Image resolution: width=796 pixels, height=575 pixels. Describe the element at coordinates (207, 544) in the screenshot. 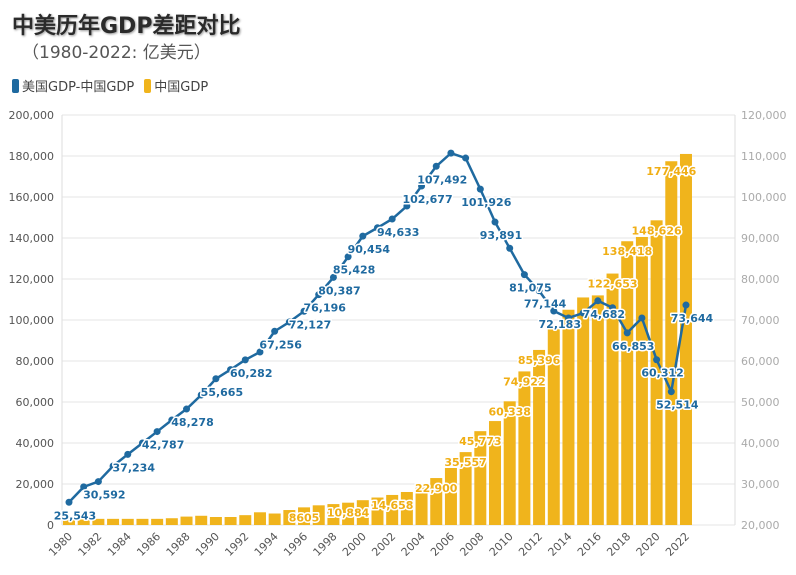

I see `x-axis-tick-label: 1990` at that location.